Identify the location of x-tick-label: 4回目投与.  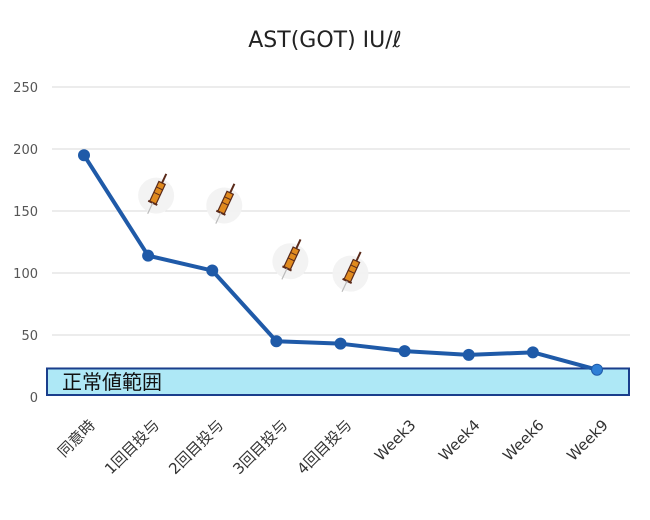
(324, 447).